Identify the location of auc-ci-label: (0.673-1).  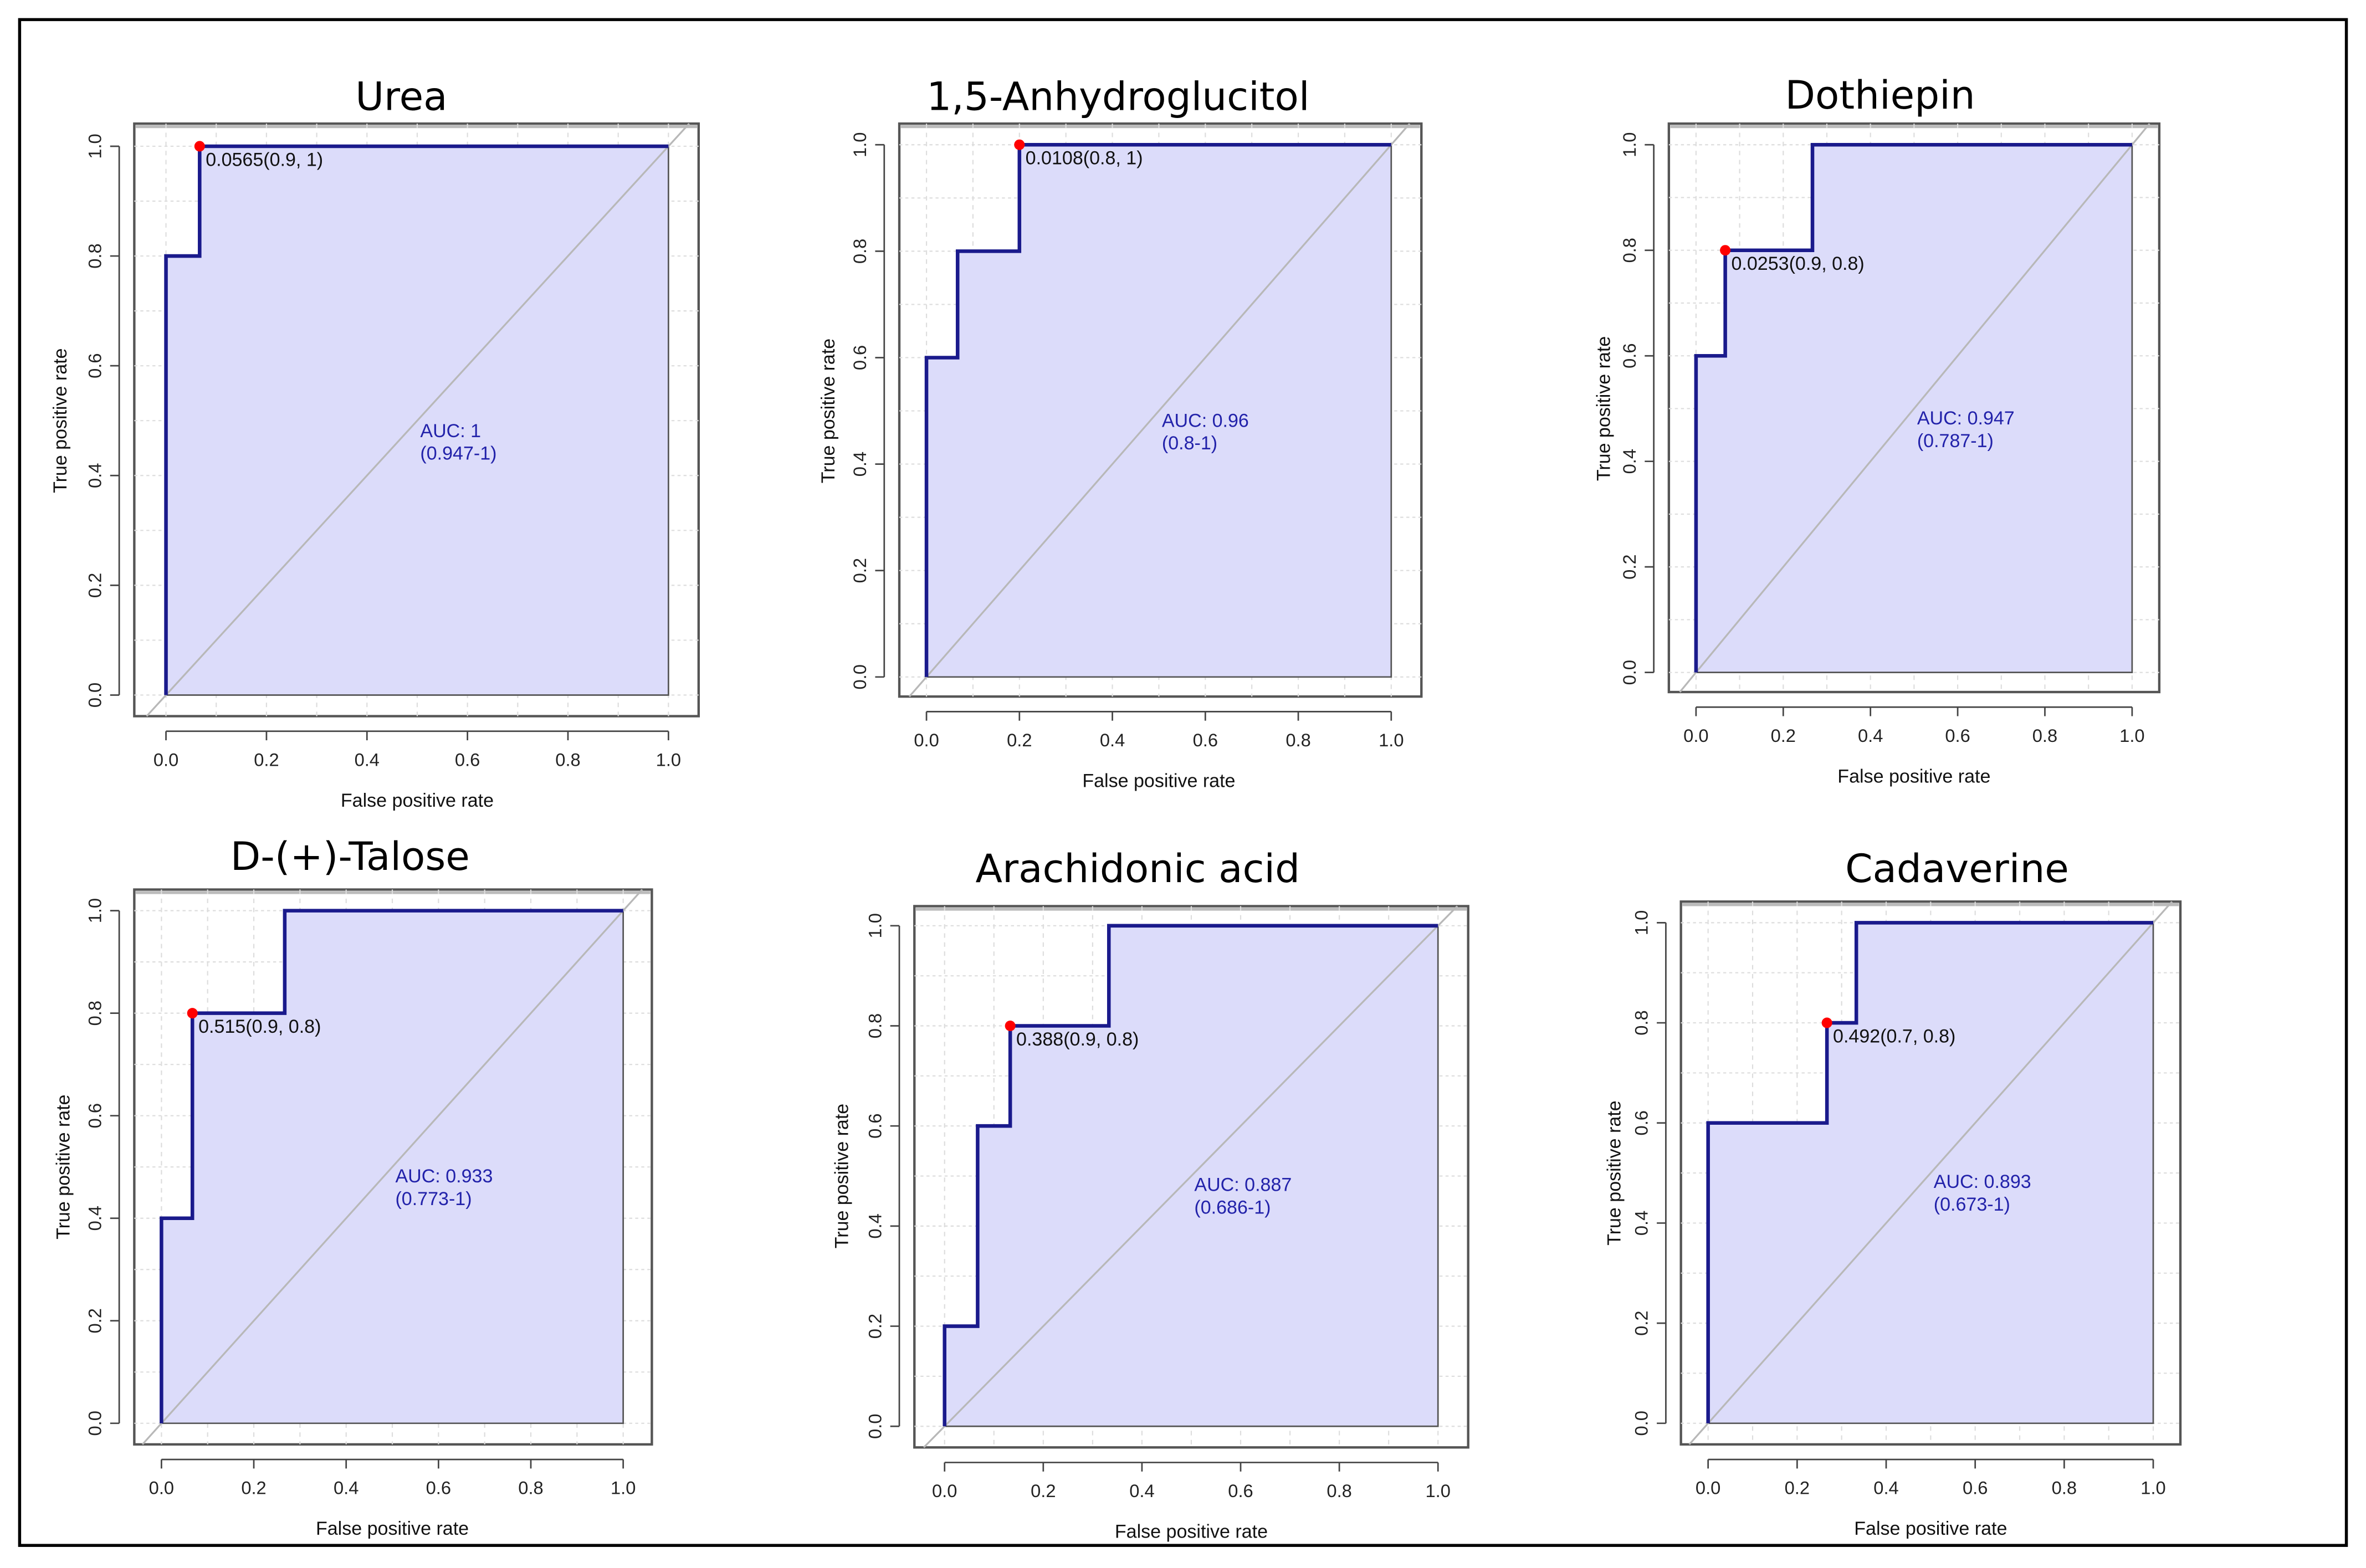
(1972, 1204).